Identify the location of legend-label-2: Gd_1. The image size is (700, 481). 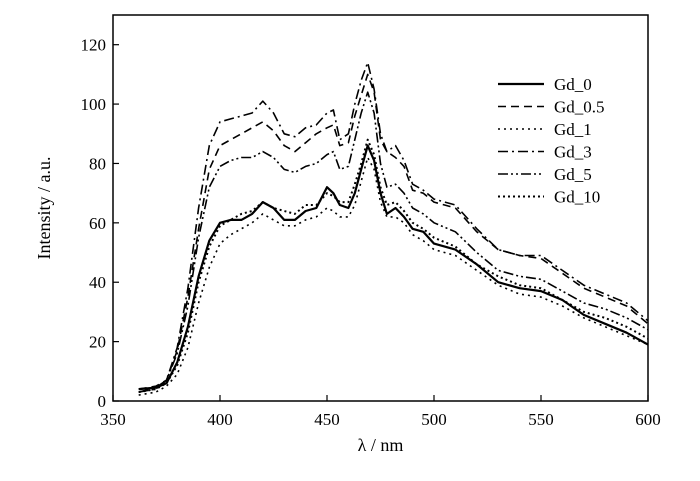
(573, 129).